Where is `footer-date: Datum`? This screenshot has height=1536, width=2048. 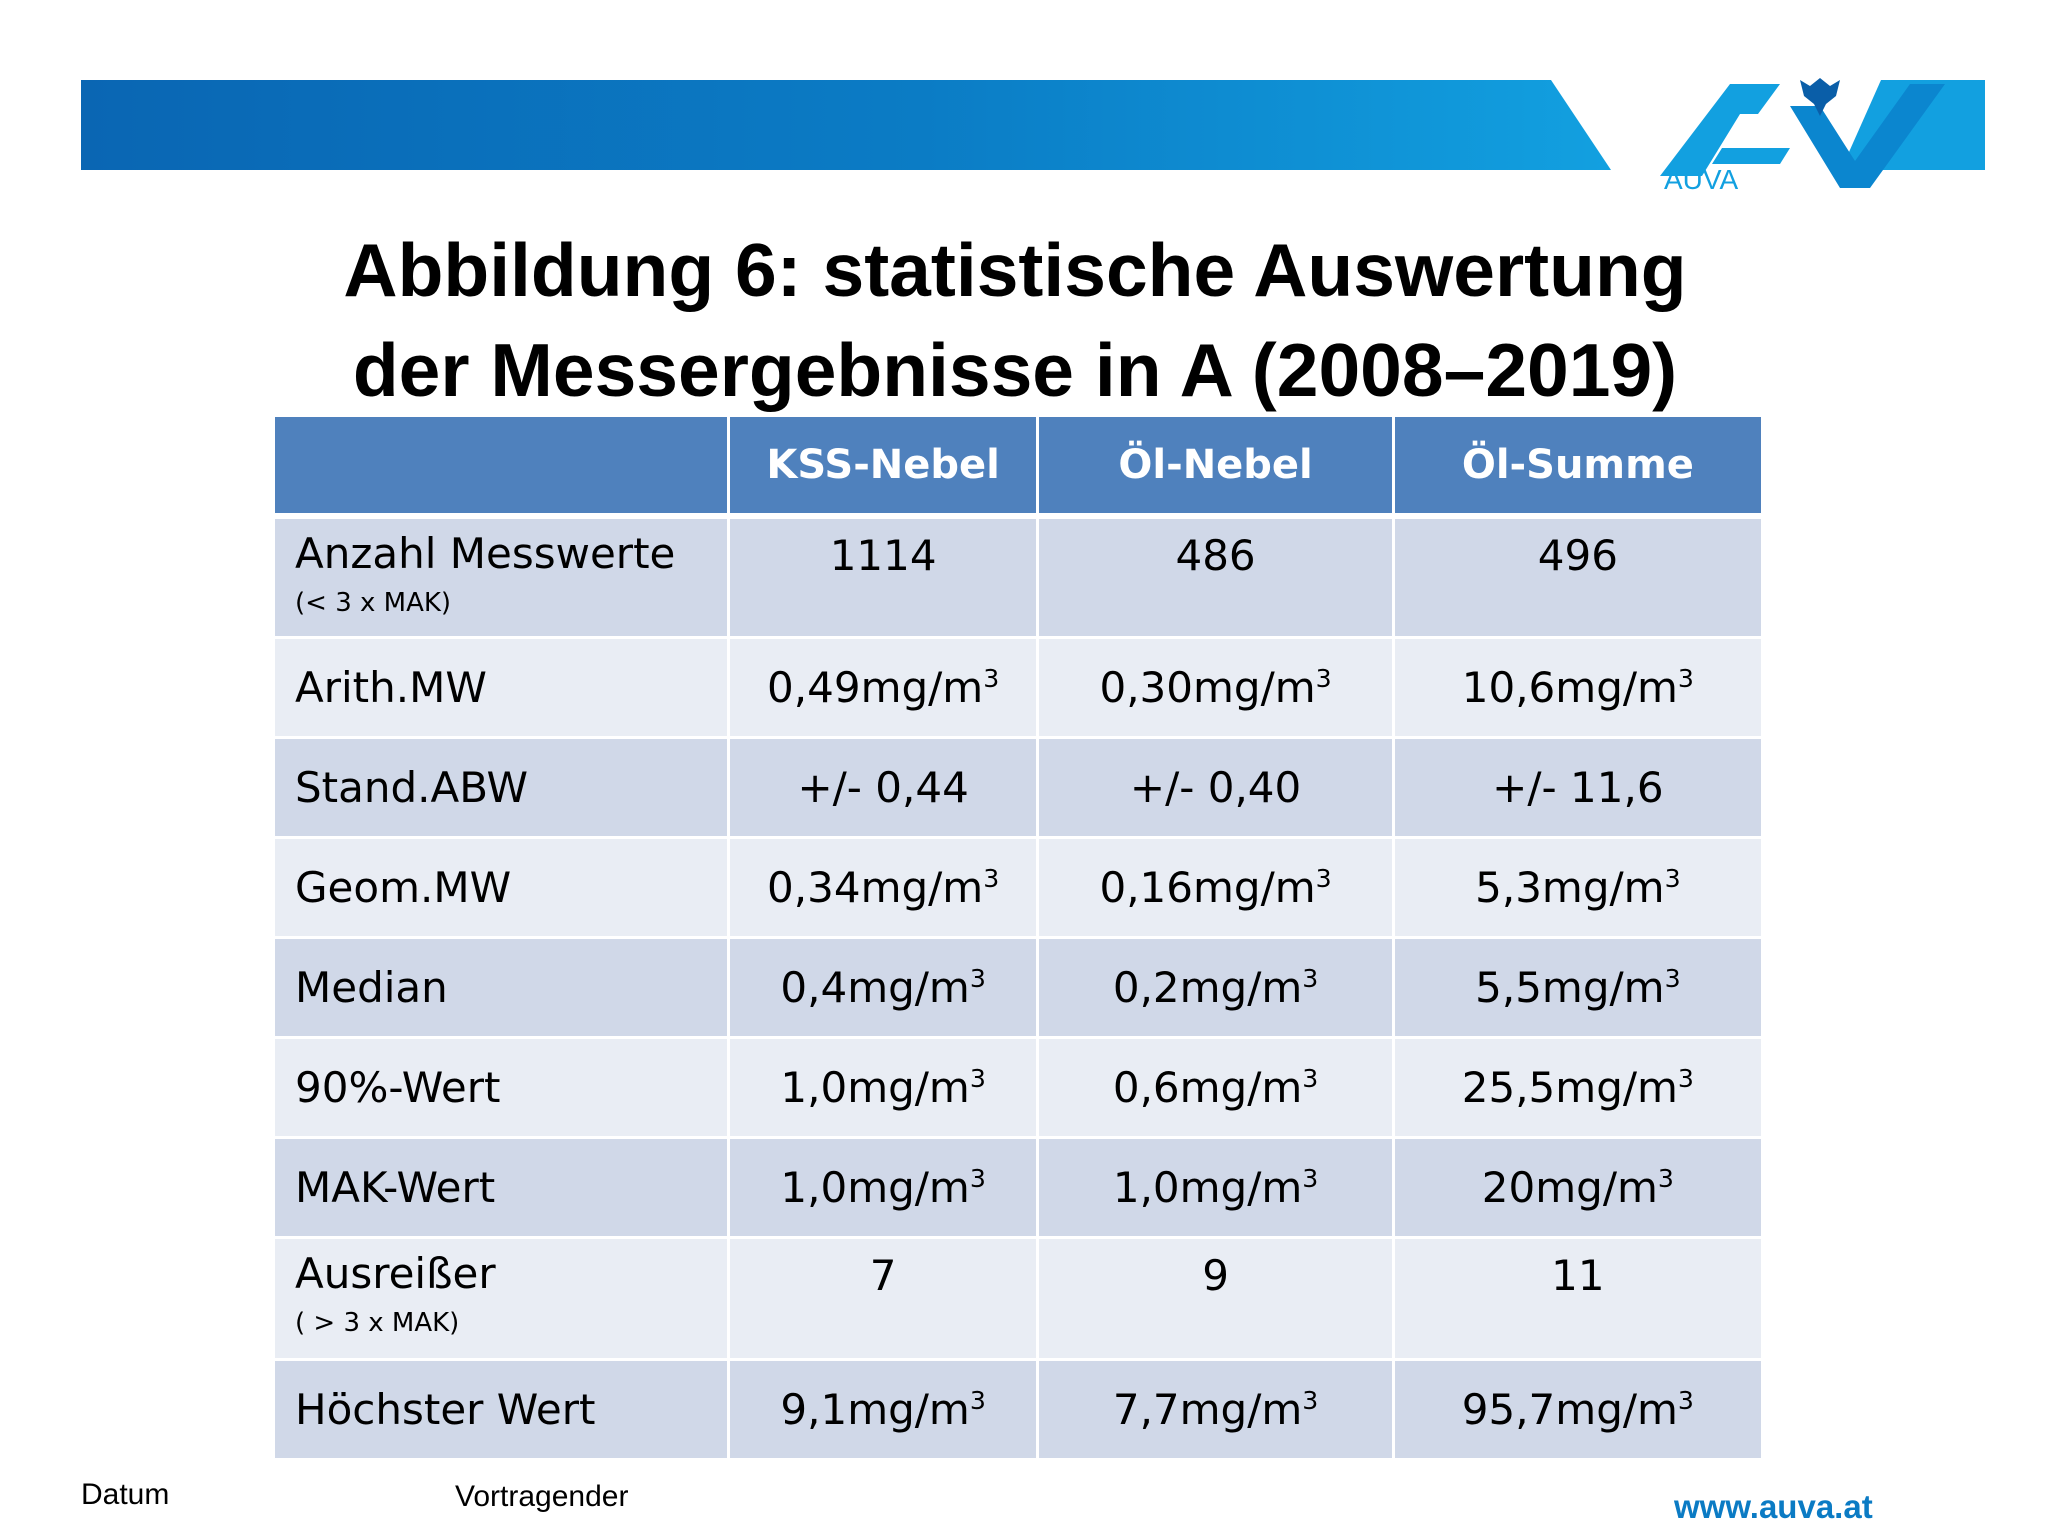
footer-date: Datum is located at coordinates (125, 1494).